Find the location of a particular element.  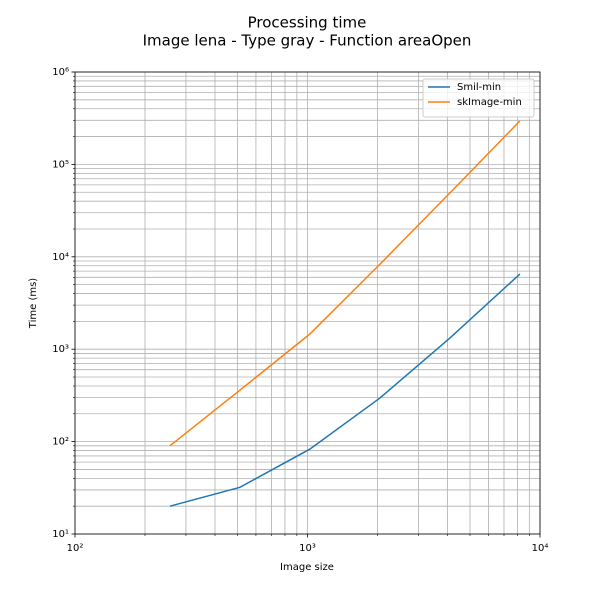

y-tick-label: 10⁴ is located at coordinates (60, 257).